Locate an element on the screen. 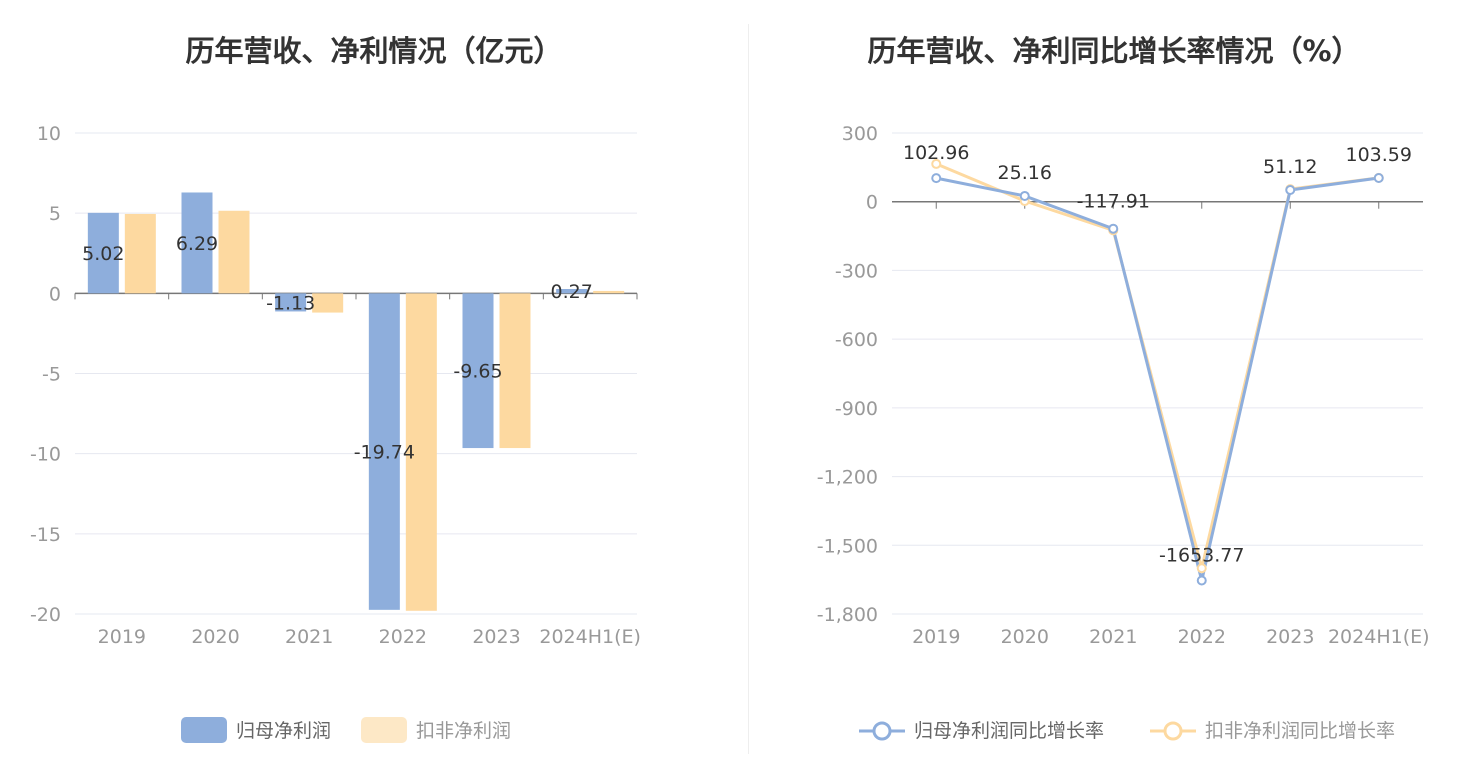  legend-label-deducted-growth-rate: 扣非净利润同比增长率 is located at coordinates (1300, 731).